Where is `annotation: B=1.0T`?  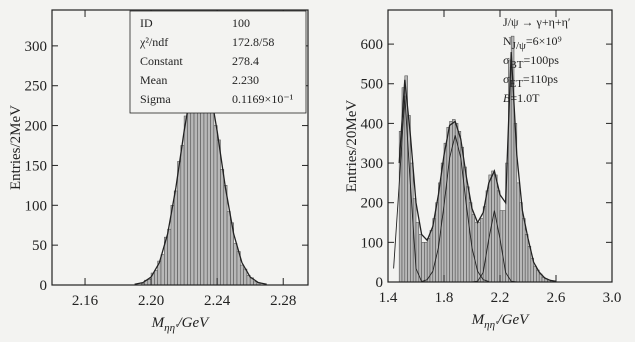
annotation: B=1.0T is located at coordinates (521, 98).